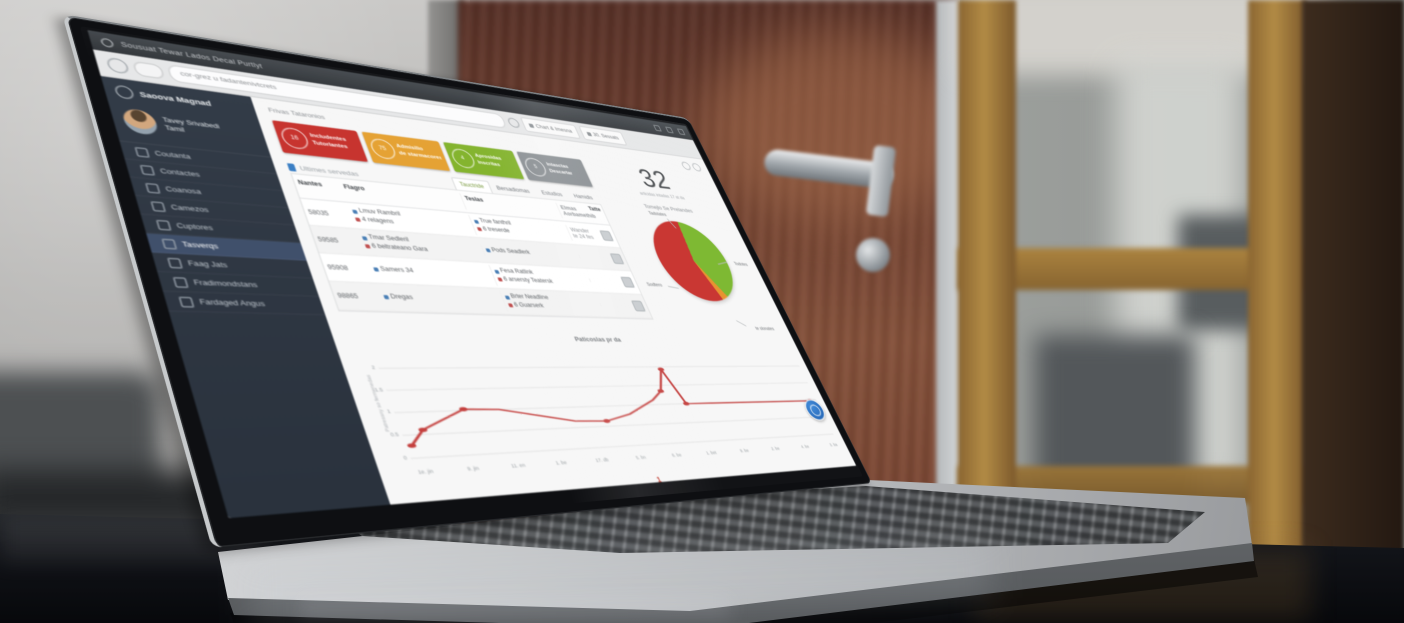  Describe the element at coordinates (805, 447) in the screenshot. I see `x-tick-label: 4. be` at that location.